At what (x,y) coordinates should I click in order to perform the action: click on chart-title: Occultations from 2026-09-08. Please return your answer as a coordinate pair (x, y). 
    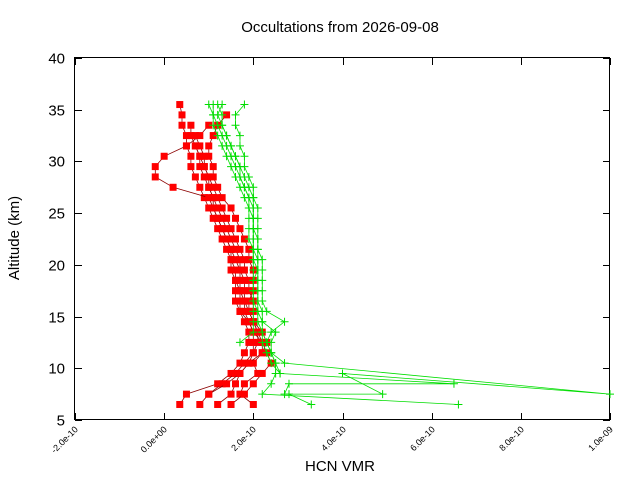
    Looking at the image, I should click on (340, 27).